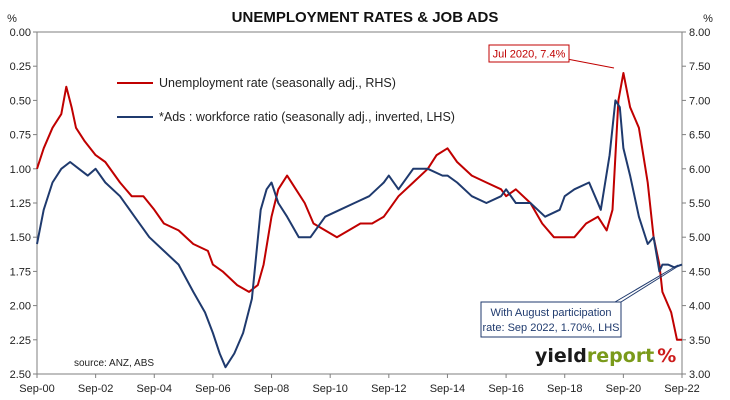 Image resolution: width=730 pixels, height=400 pixels. What do you see at coordinates (20, 33) in the screenshot?
I see `left-tick-label: 0.00` at bounding box center [20, 33].